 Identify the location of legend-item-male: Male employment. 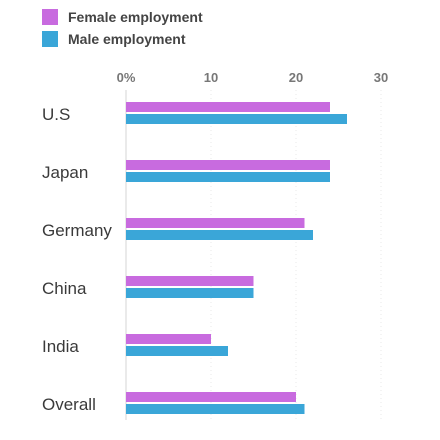
(122, 39).